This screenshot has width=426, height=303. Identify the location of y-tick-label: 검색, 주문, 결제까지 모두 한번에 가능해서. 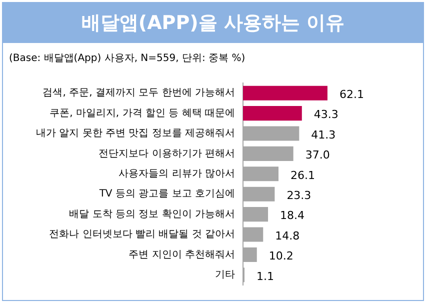
(138, 93).